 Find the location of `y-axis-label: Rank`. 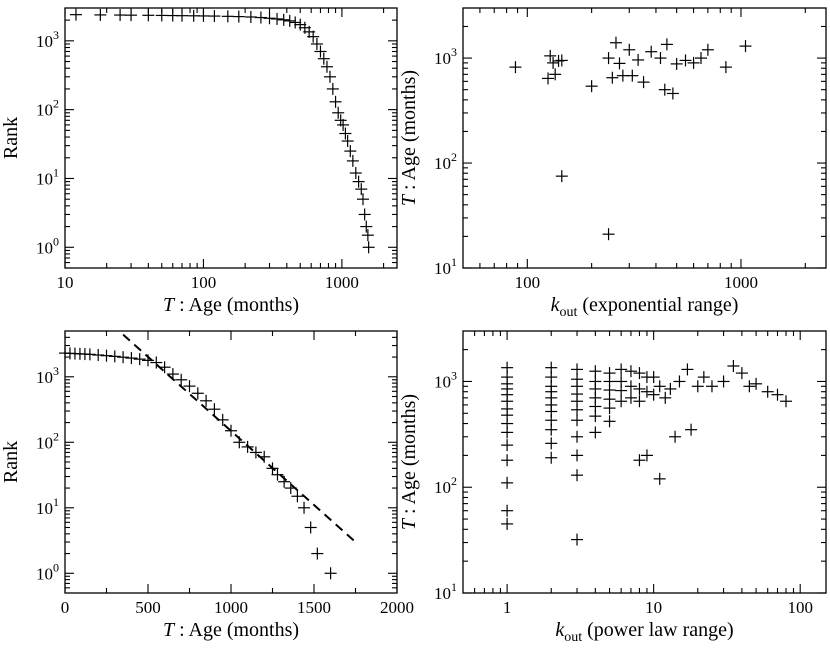

y-axis-label: Rank is located at coordinates (11, 462).